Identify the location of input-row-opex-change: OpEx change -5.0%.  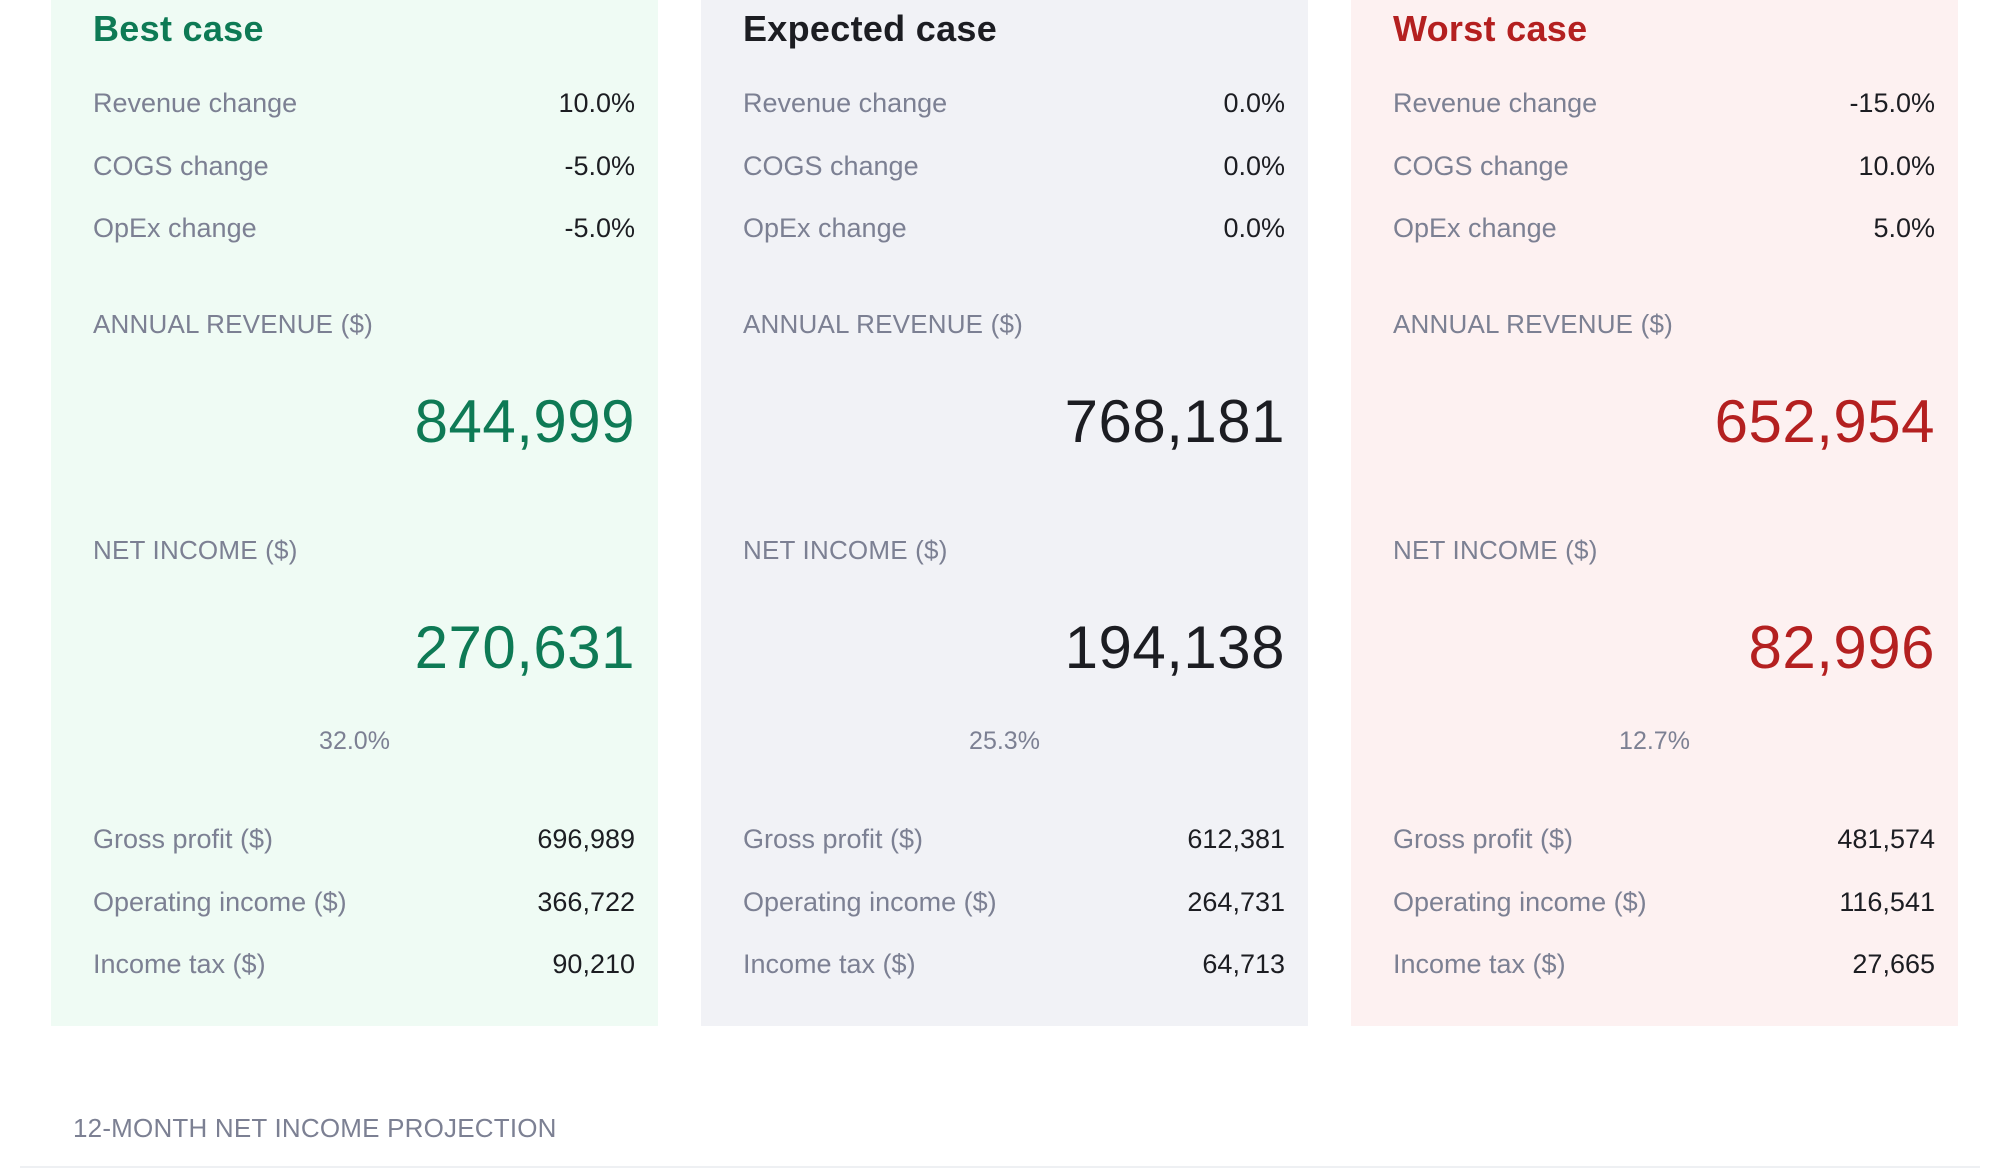
(364, 228).